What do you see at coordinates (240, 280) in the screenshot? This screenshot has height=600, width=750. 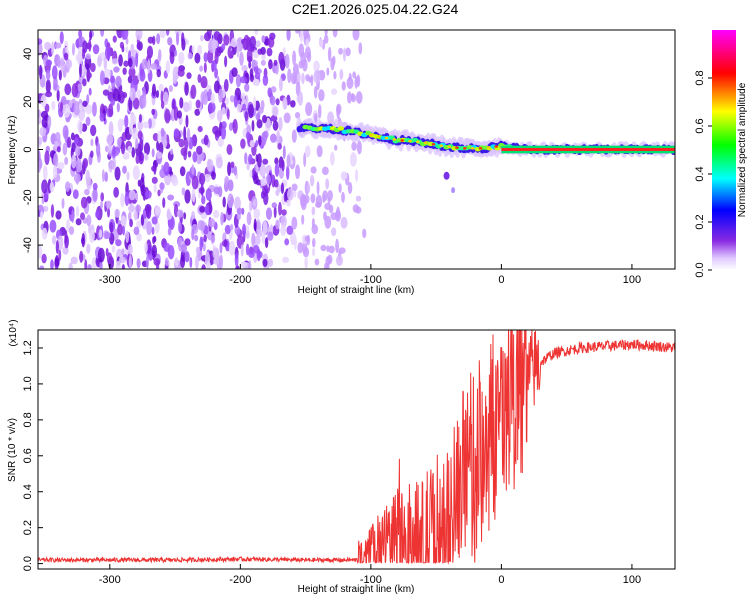 I see `spectrogram-x-tick-label: -200` at bounding box center [240, 280].